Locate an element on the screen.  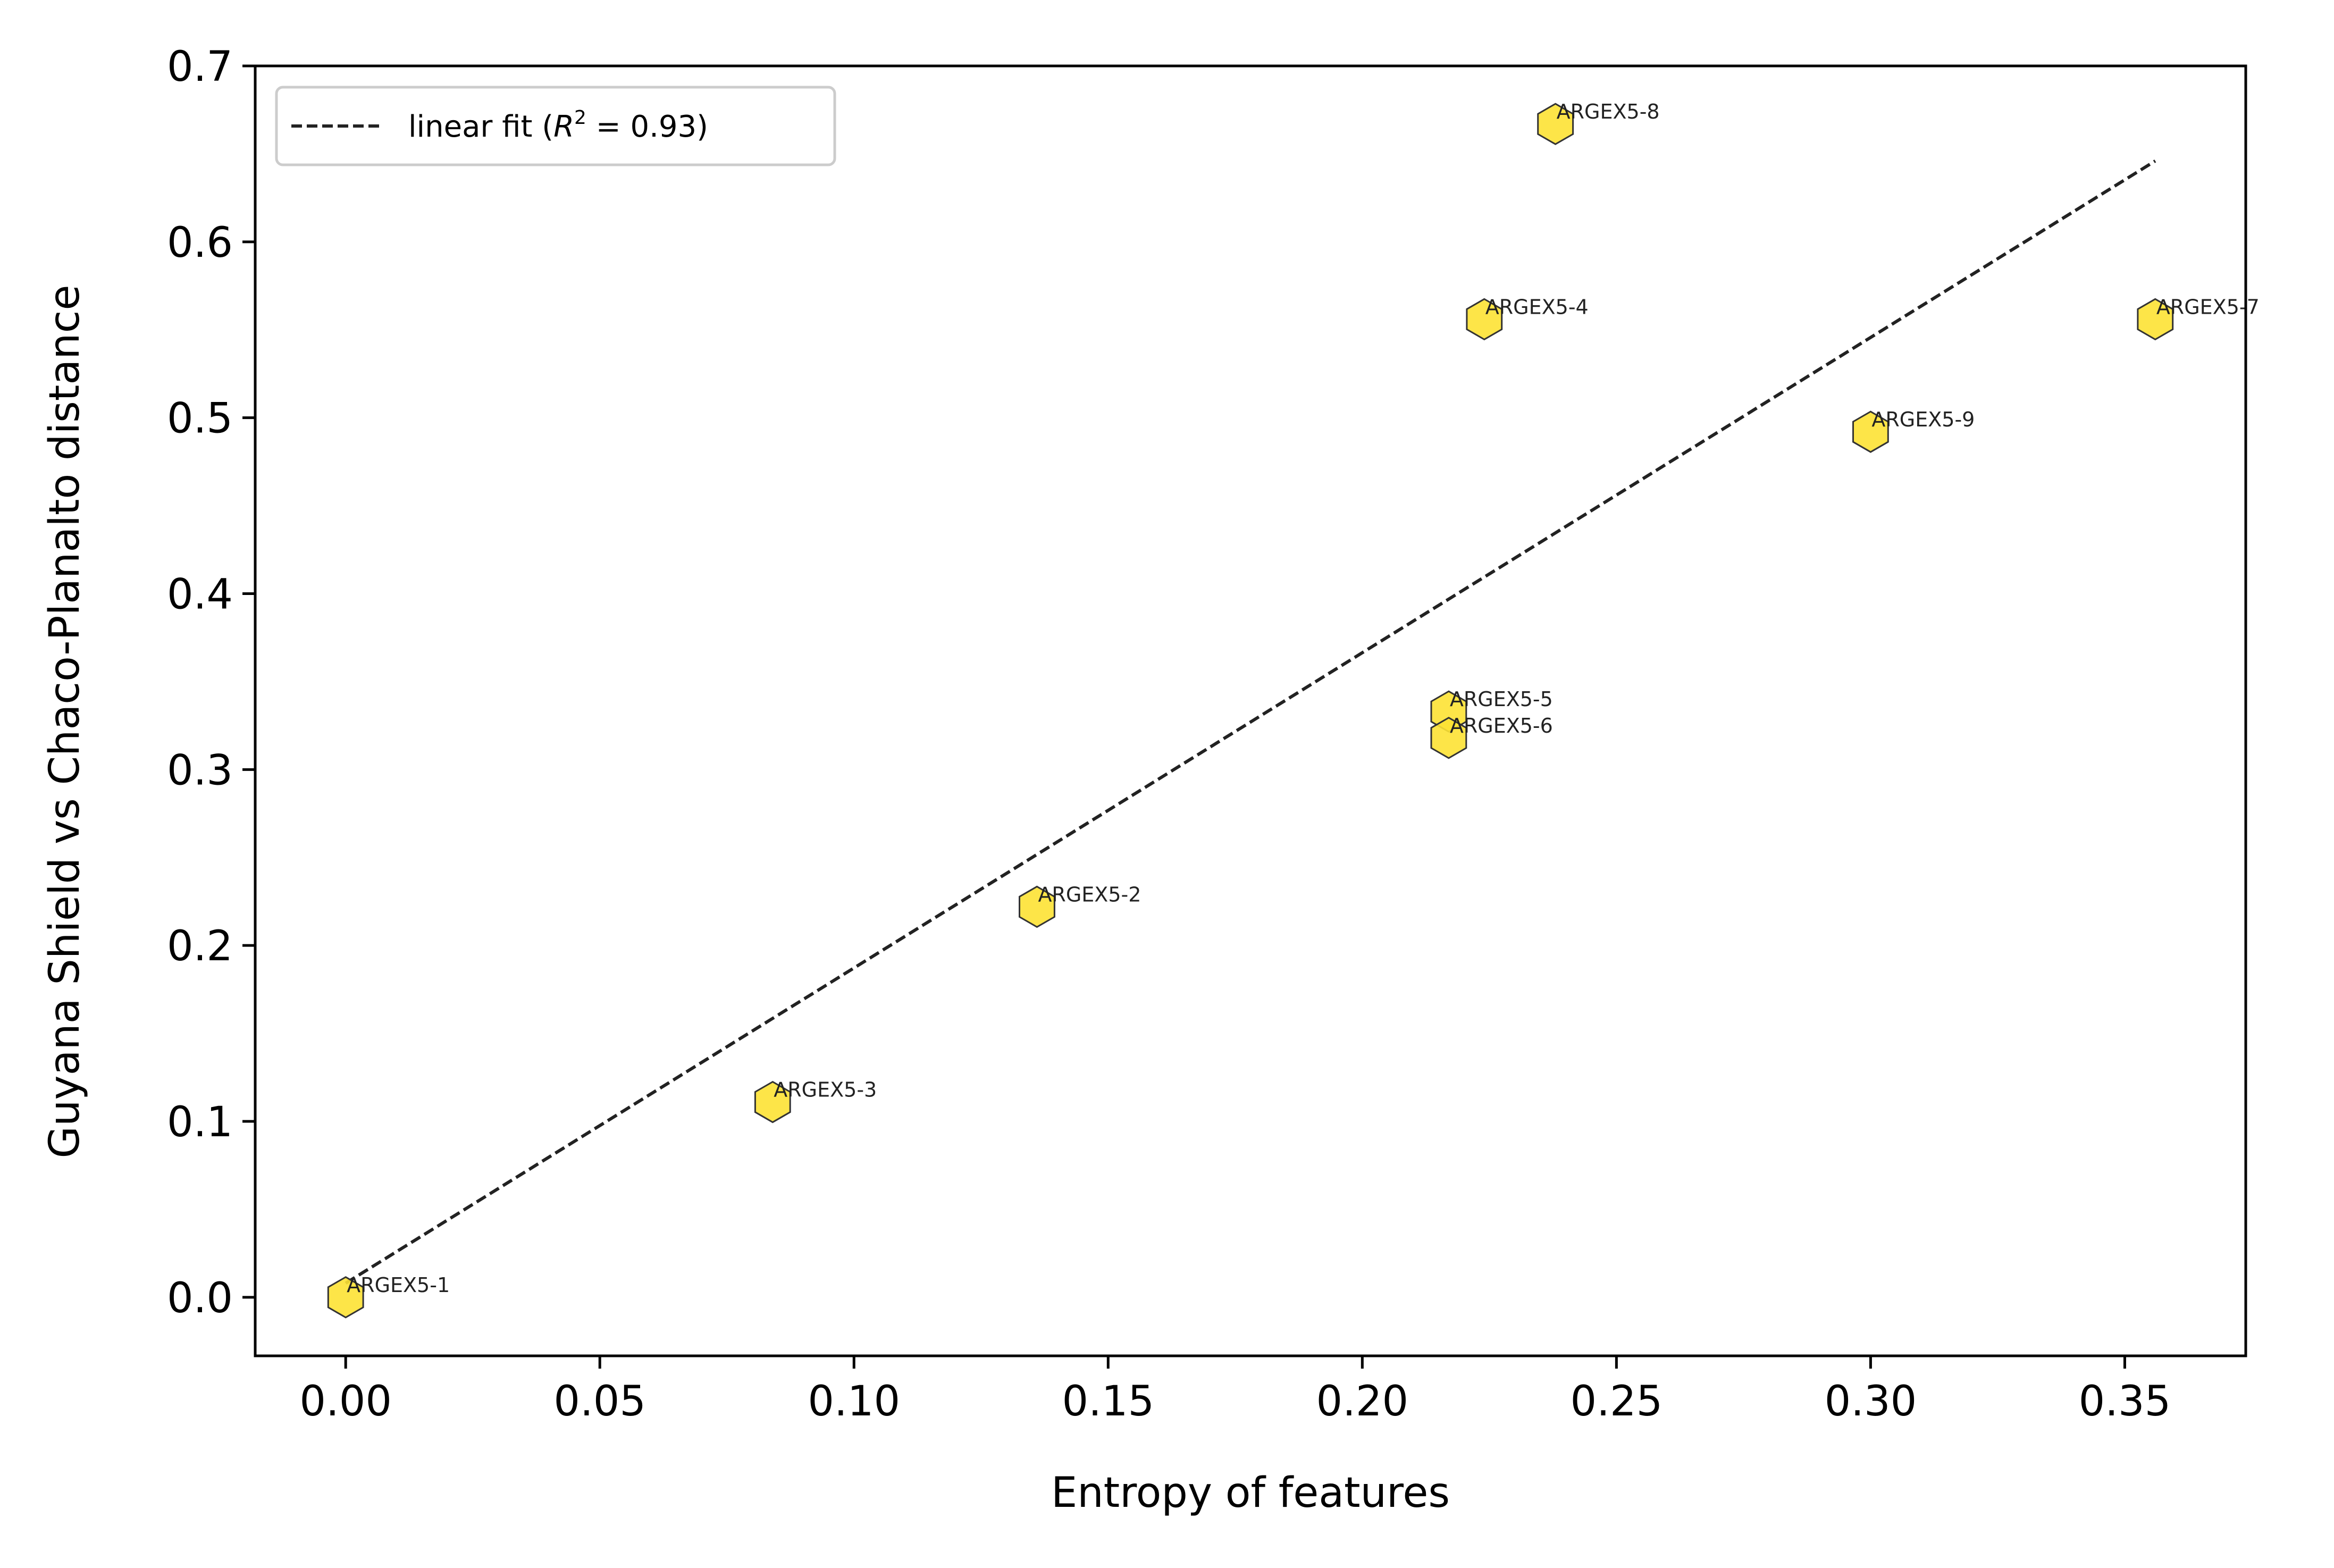
legend-box is located at coordinates (555, 126).